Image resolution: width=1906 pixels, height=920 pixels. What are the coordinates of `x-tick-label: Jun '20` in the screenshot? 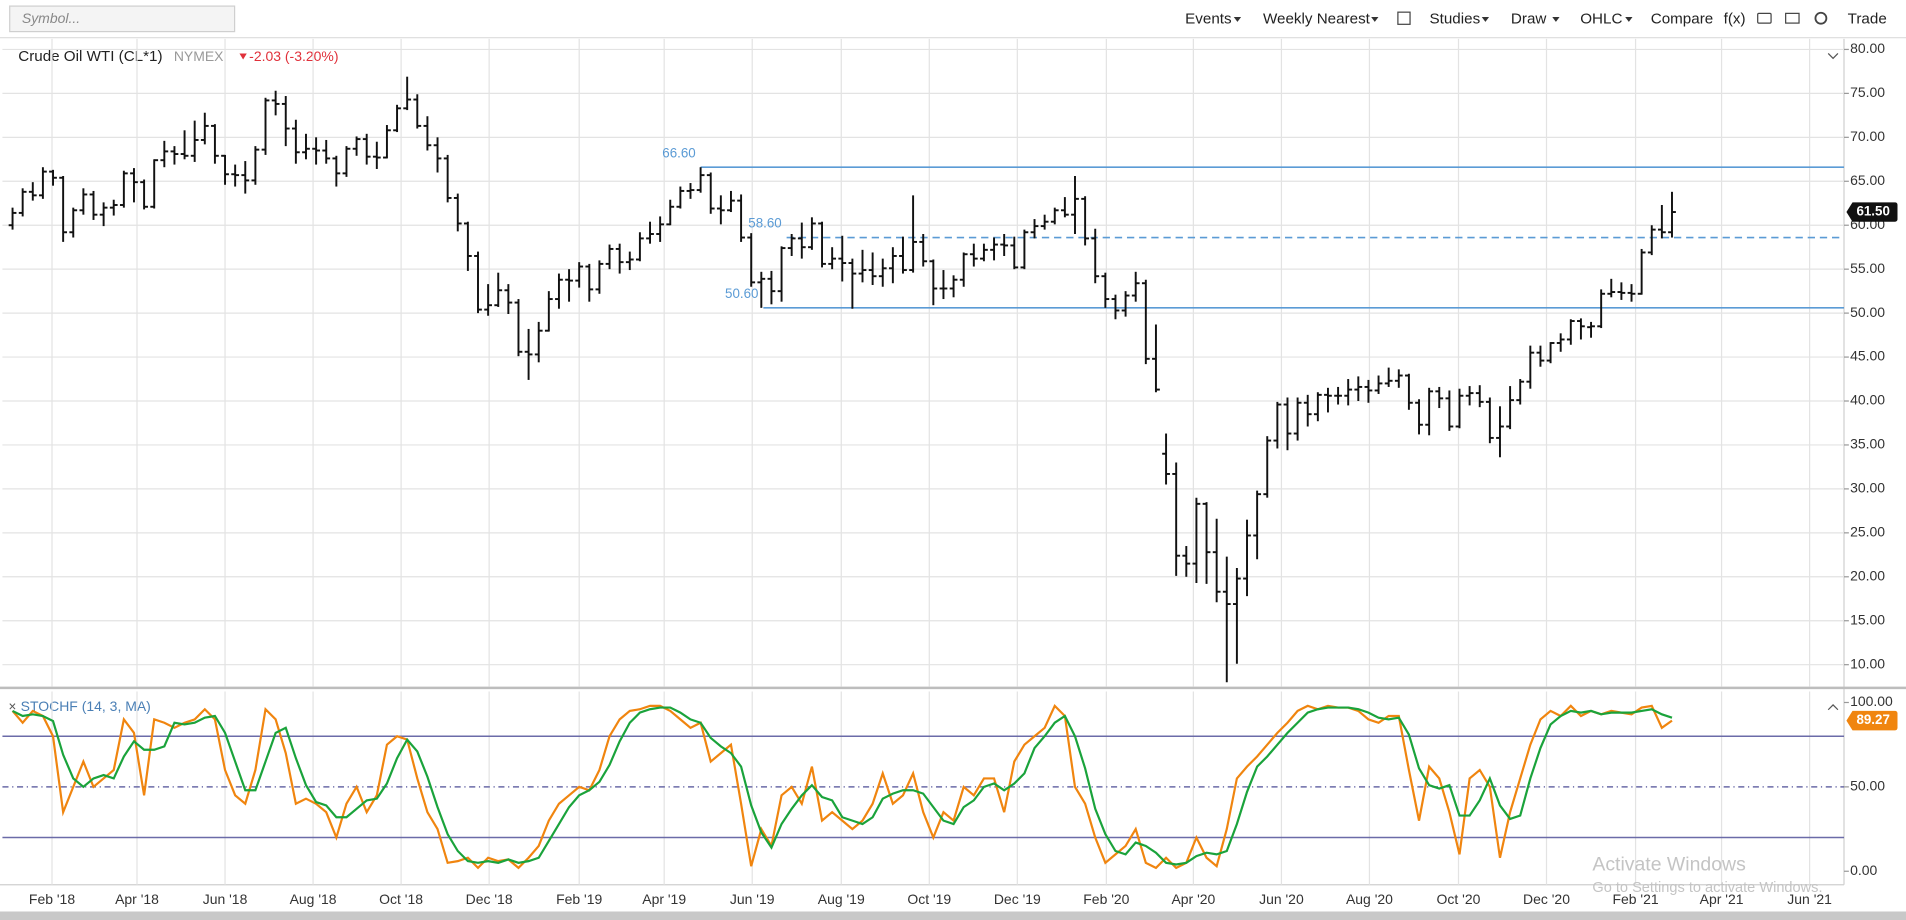 It's located at (1281, 899).